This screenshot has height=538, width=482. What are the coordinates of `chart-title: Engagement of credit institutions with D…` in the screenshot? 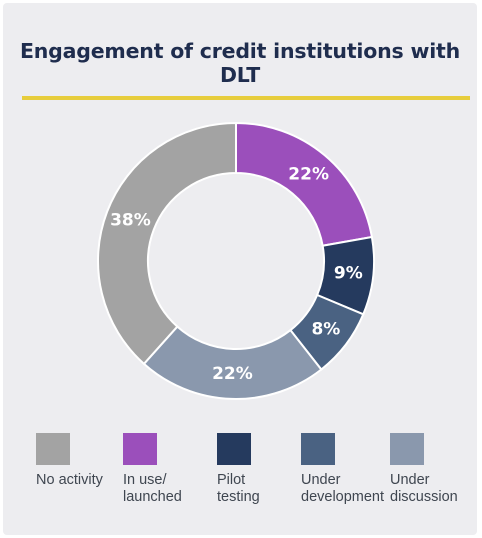 It's located at (240, 63).